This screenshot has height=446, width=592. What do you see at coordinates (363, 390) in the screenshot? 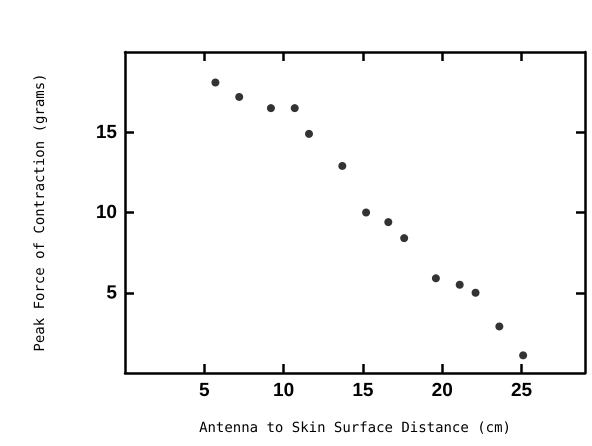
I see `x-tick-label: 15` at bounding box center [363, 390].